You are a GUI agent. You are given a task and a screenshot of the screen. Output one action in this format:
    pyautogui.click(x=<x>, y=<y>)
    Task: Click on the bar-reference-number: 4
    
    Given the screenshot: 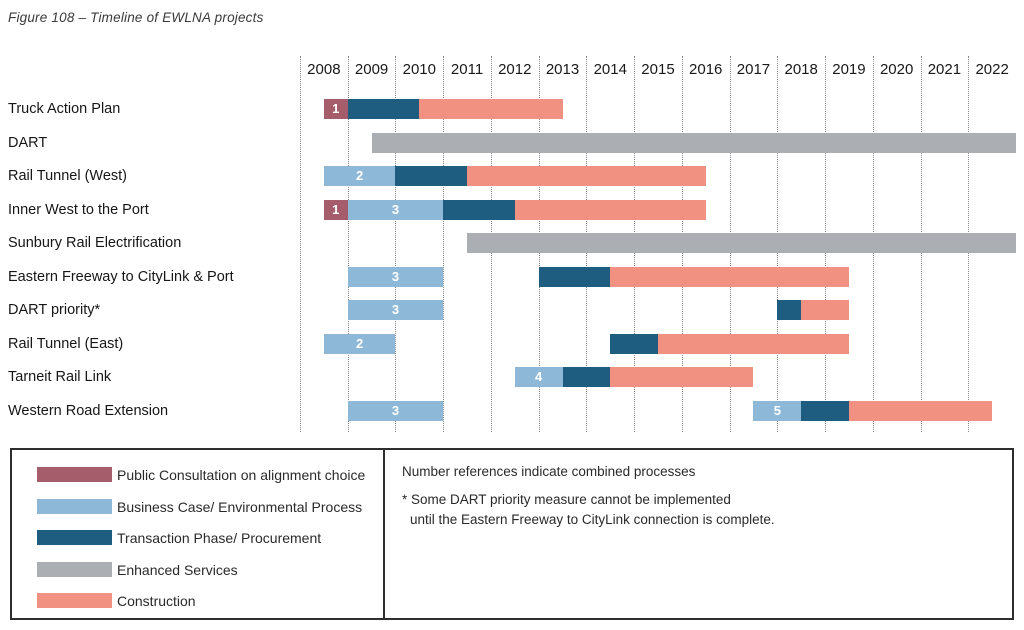 What is the action you would take?
    pyautogui.click(x=539, y=376)
    